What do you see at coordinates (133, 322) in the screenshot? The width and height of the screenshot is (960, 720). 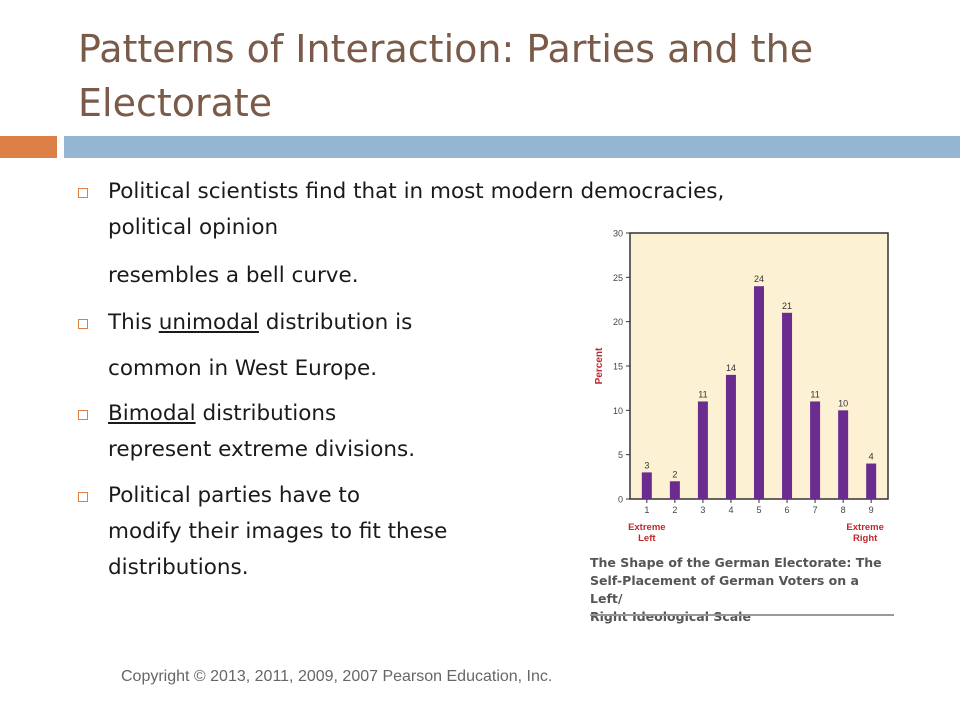 I see `bullet-2-text-before: This` at bounding box center [133, 322].